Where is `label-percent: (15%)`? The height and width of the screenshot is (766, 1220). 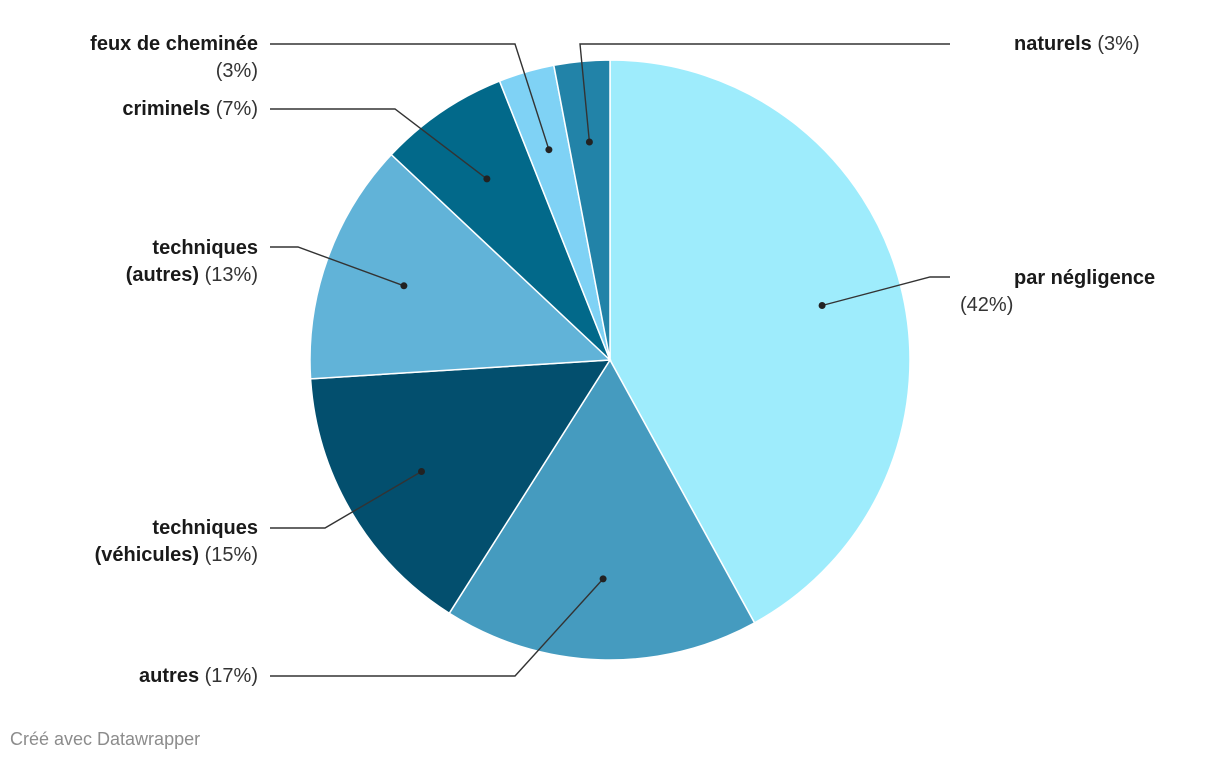 label-percent: (15%) is located at coordinates (231, 555).